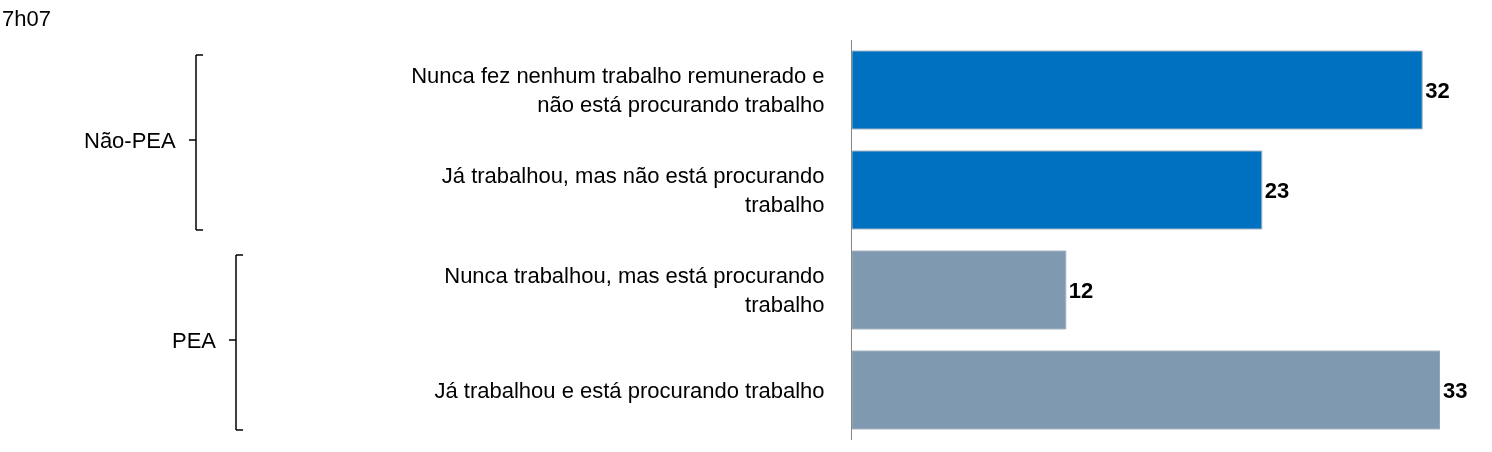 This screenshot has height=452, width=1492. I want to click on y-tick-label: Já trabalhou e está procurando trabalho, so click(629, 390).